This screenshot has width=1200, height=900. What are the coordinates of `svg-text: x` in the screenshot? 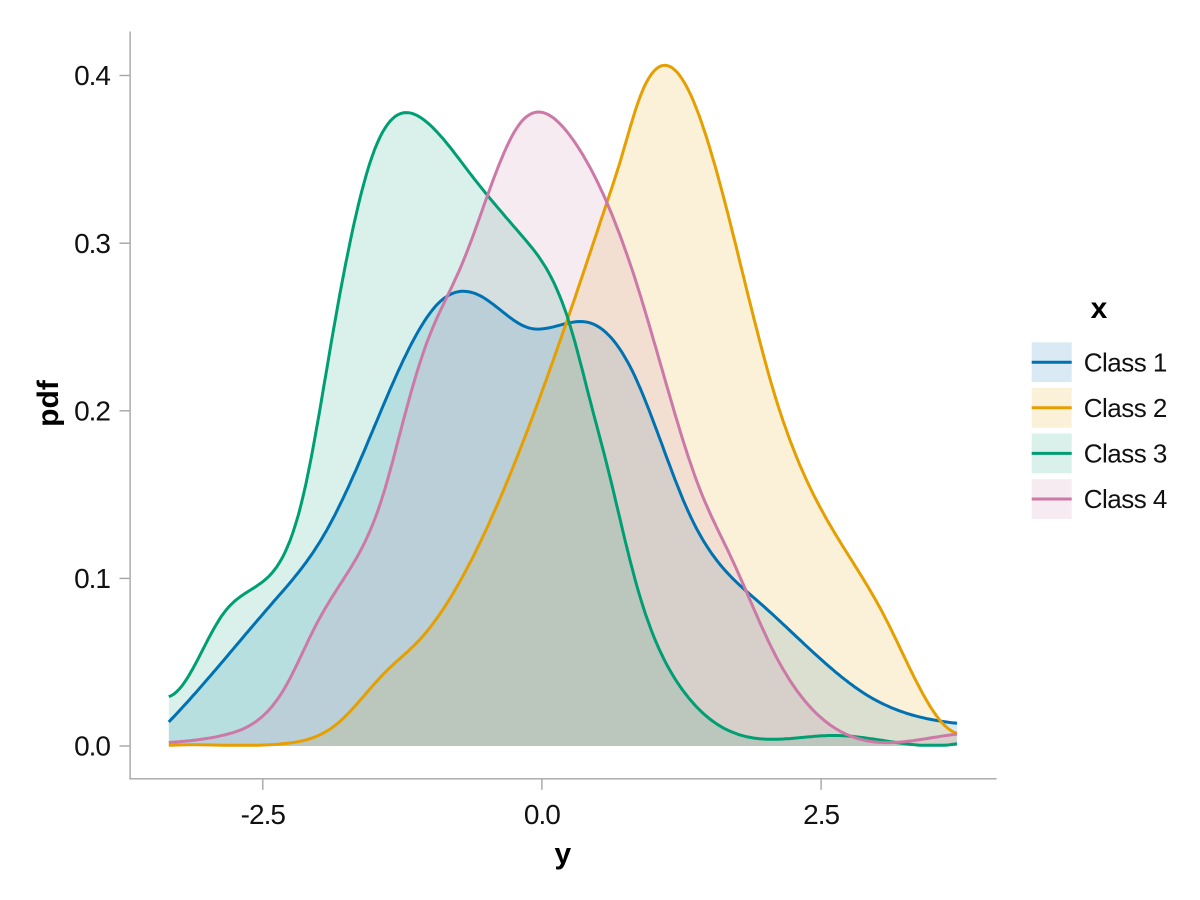 It's located at (1099, 308).